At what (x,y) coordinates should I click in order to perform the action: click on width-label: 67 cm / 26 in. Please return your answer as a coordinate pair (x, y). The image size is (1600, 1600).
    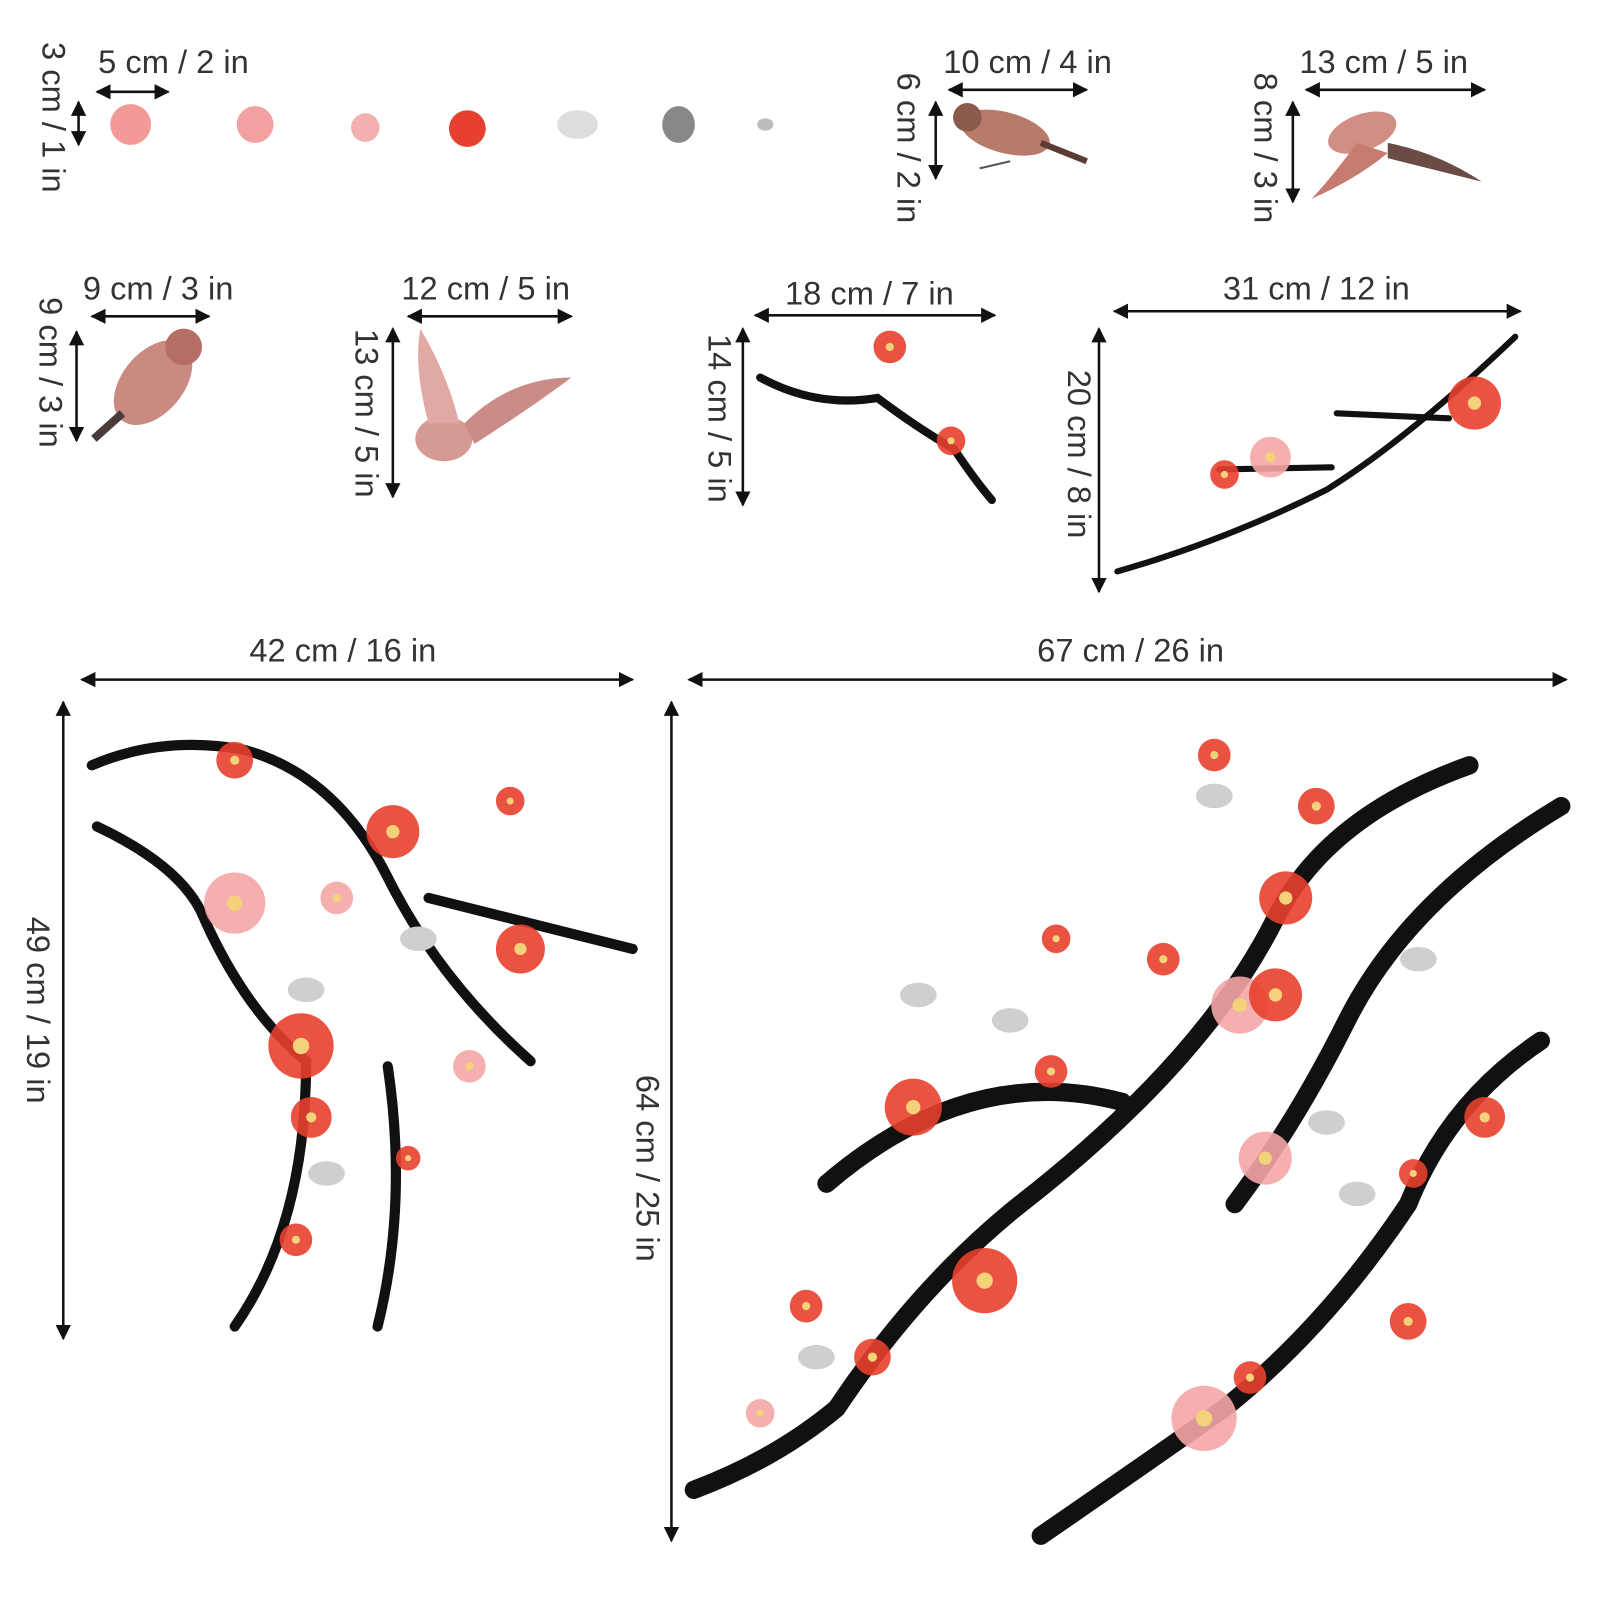
    Looking at the image, I should click on (1130, 650).